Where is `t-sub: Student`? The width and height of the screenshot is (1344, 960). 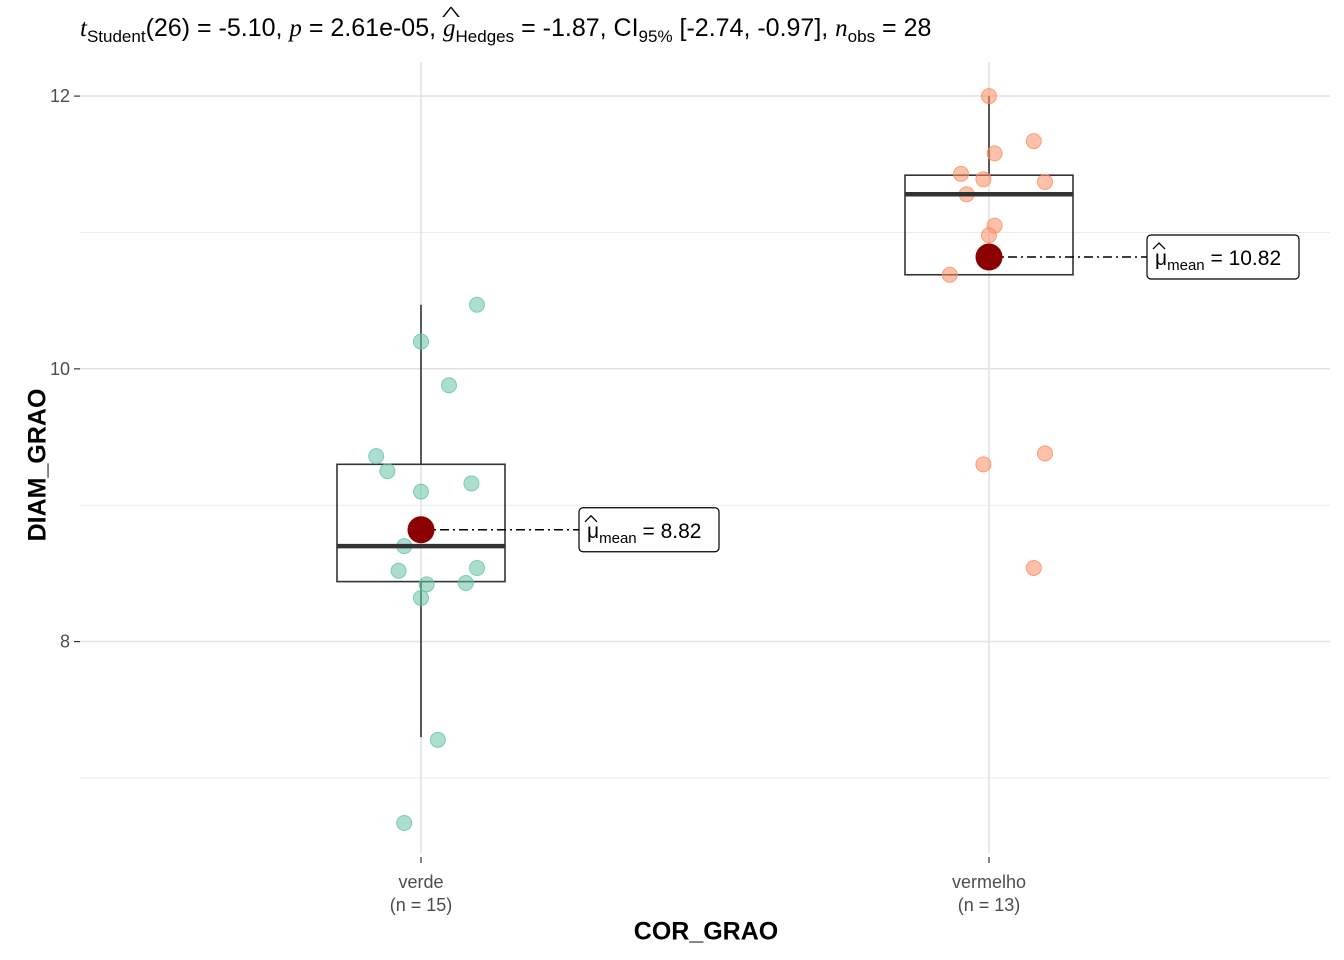
t-sub: Student is located at coordinates (116, 36).